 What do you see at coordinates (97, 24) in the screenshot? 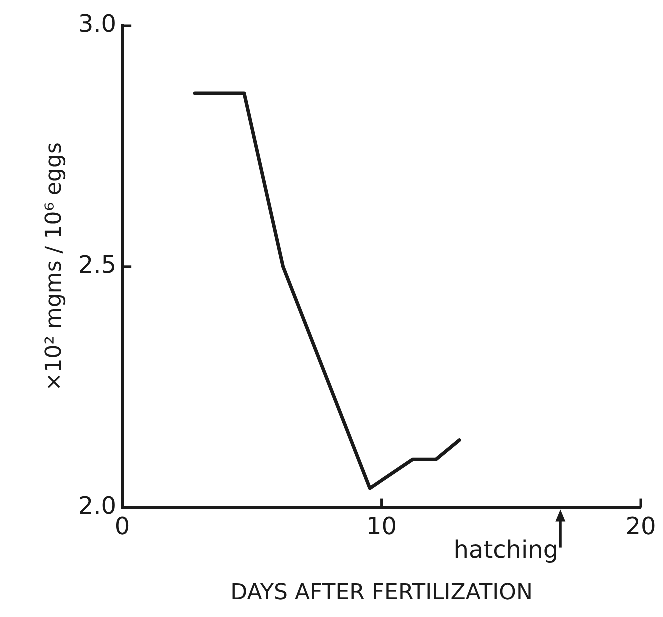
I see `y-tick-label: 3.0` at bounding box center [97, 24].